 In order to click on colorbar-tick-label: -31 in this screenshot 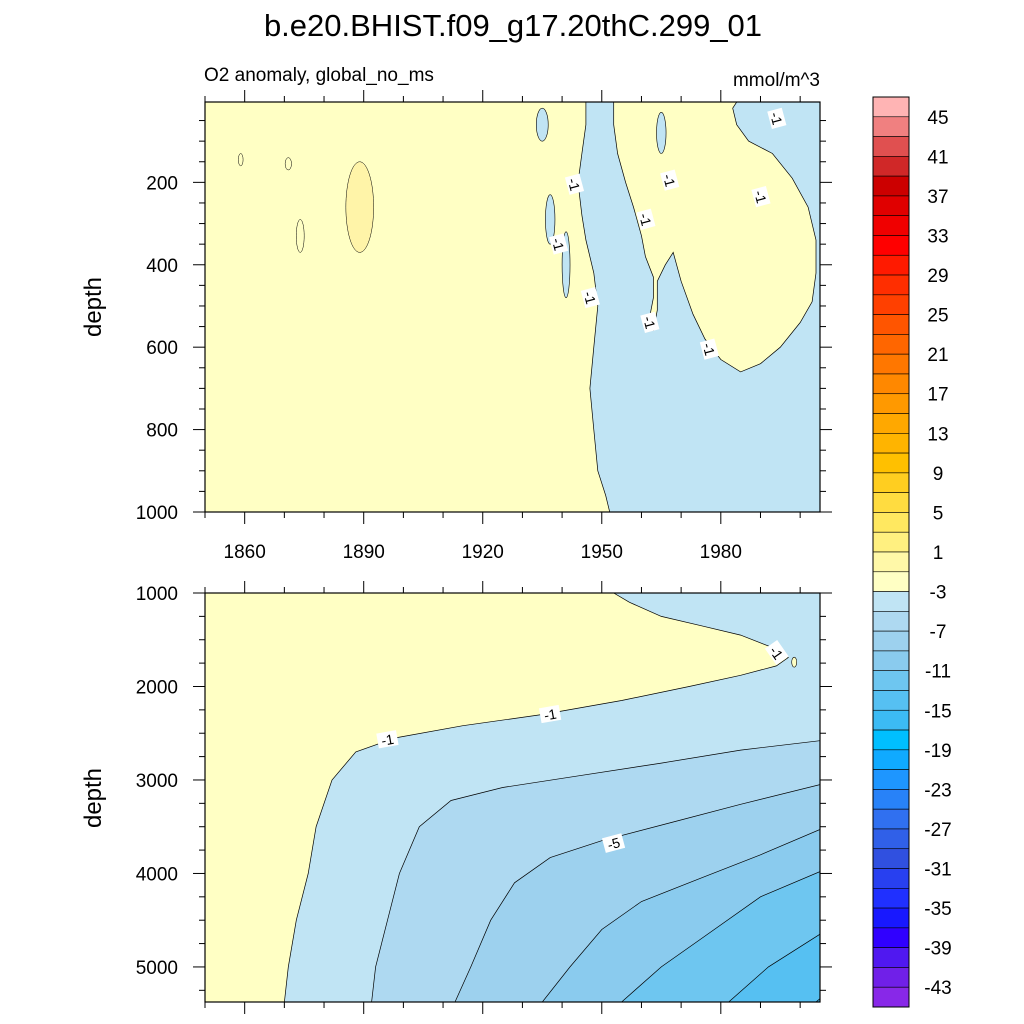, I will do `click(937, 870)`.